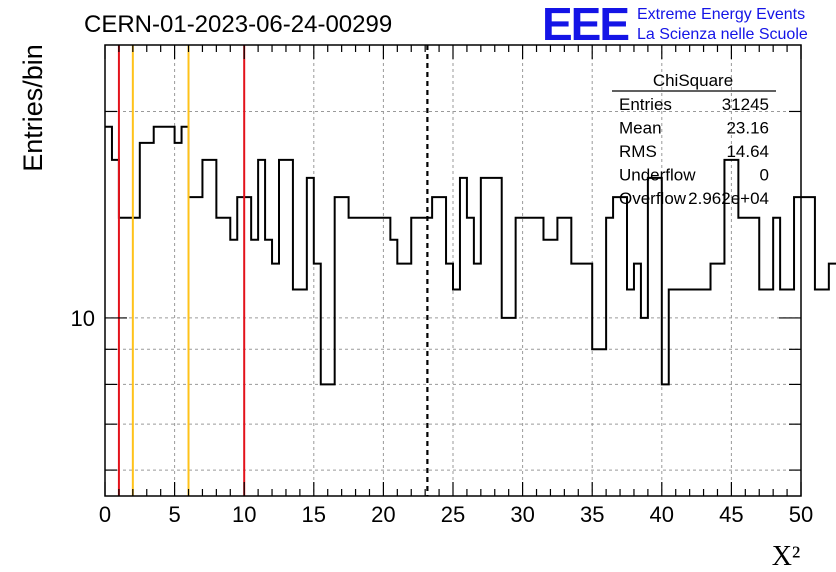 The width and height of the screenshot is (836, 572). What do you see at coordinates (657, 175) in the screenshot?
I see `stats-label-underflow: Underflow` at bounding box center [657, 175].